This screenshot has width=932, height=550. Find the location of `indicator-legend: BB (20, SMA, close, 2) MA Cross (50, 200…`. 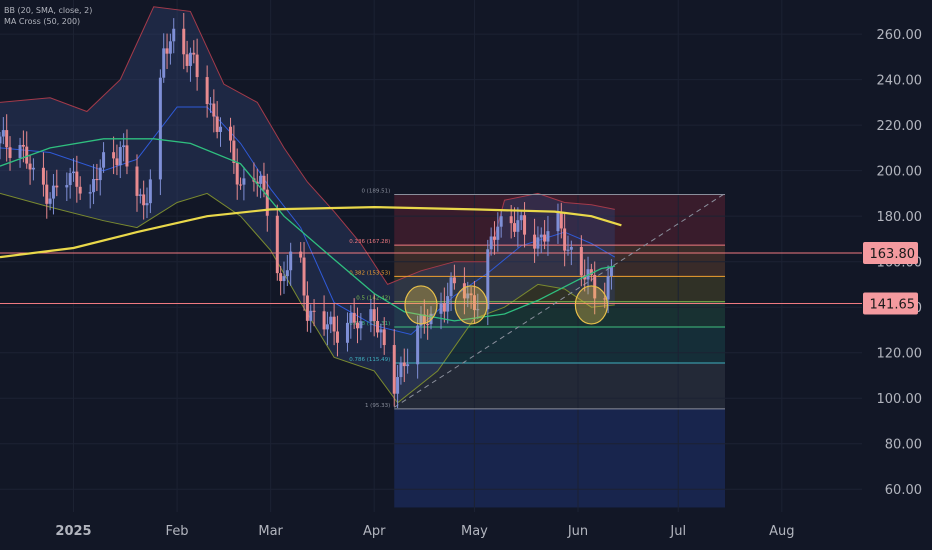

indicator-legend: BB (20, SMA, close, 2) MA Cross (50, 200… is located at coordinates (48, 16).